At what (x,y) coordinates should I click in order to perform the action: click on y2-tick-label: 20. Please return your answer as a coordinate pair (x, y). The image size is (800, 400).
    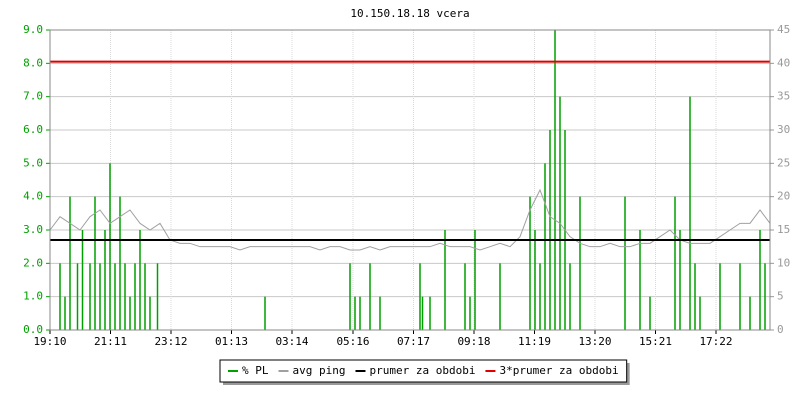
    Looking at the image, I should click on (783, 196).